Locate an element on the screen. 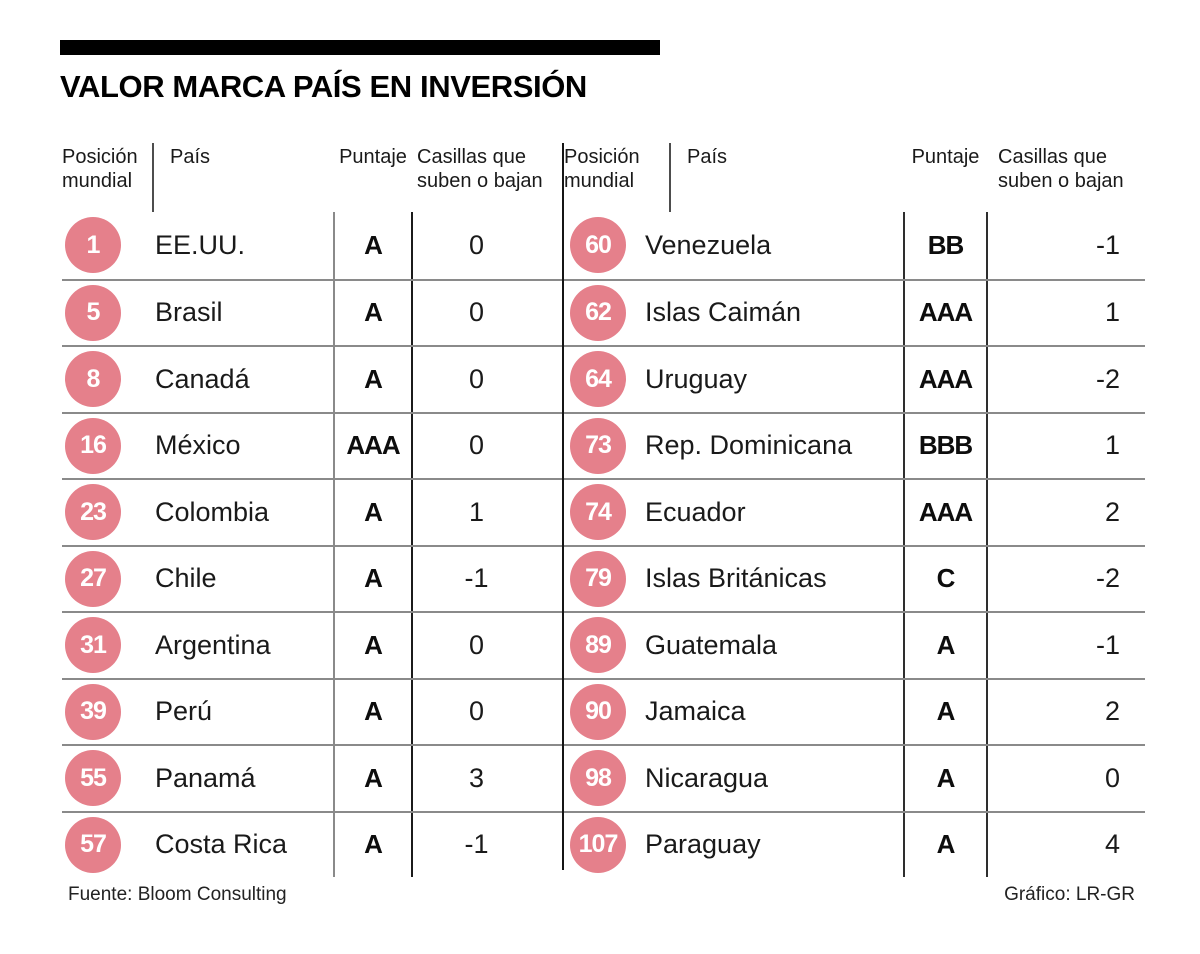 This screenshot has width=1200, height=954. table-row: 62 Islas Caimán AAA 1 is located at coordinates (854, 312).